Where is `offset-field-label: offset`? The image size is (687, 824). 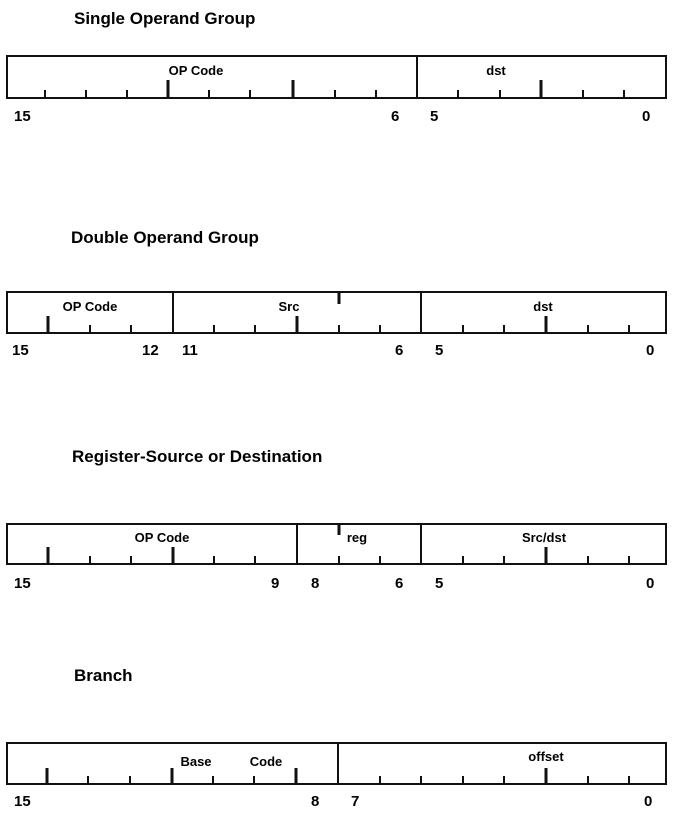
offset-field-label: offset is located at coordinates (546, 756).